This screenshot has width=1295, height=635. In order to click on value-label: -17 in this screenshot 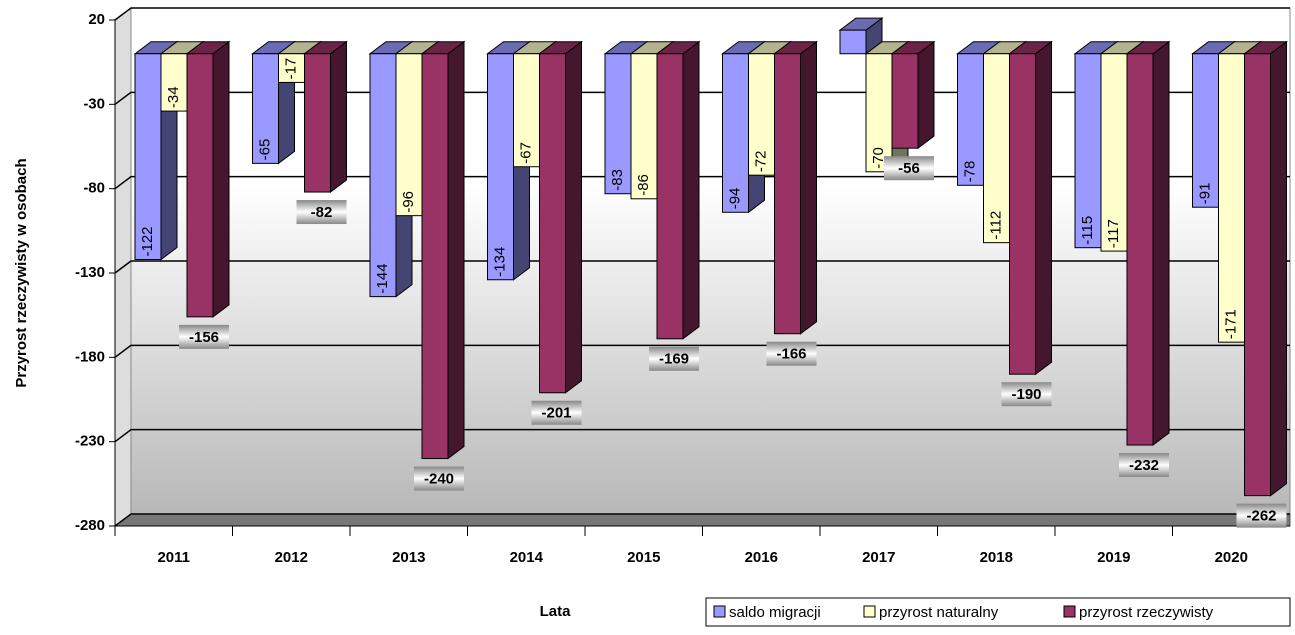, I will do `click(290, 69)`.